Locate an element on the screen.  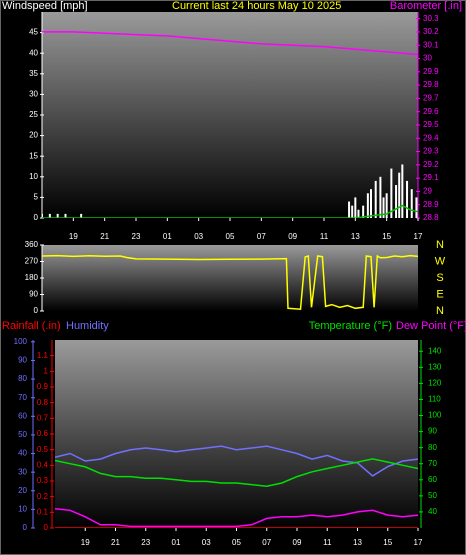
x-tick-label: 17 is located at coordinates (418, 236).